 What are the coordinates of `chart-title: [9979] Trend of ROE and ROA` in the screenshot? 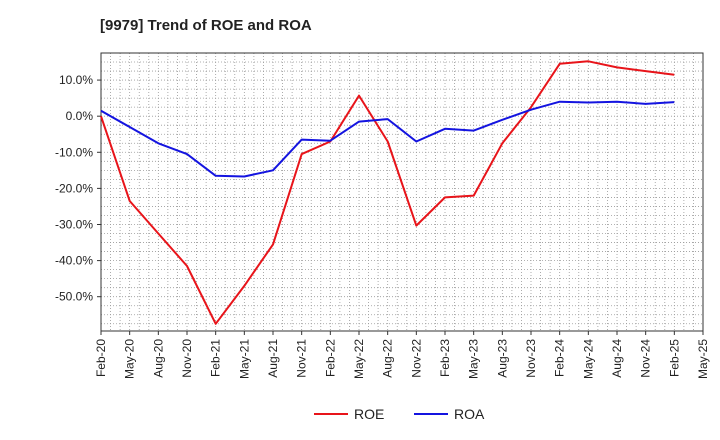 It's located at (206, 25).